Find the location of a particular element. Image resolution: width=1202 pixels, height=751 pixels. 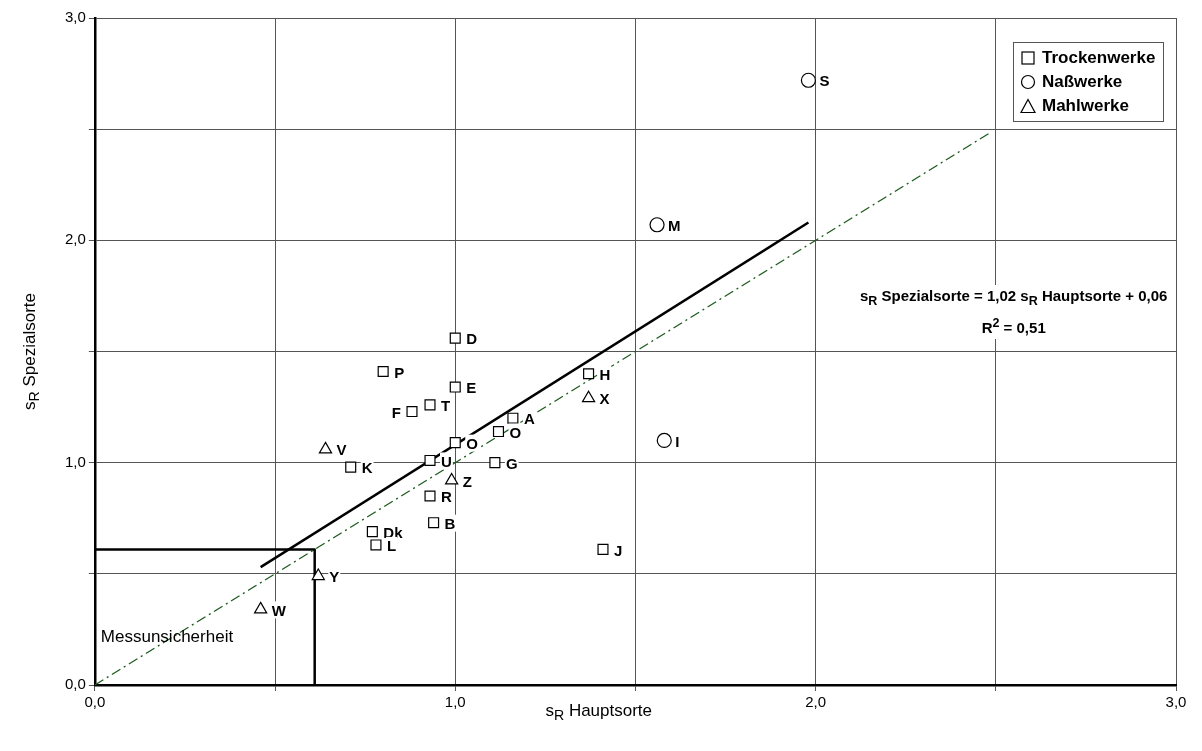

annotation: R is located at coordinates (447, 497).